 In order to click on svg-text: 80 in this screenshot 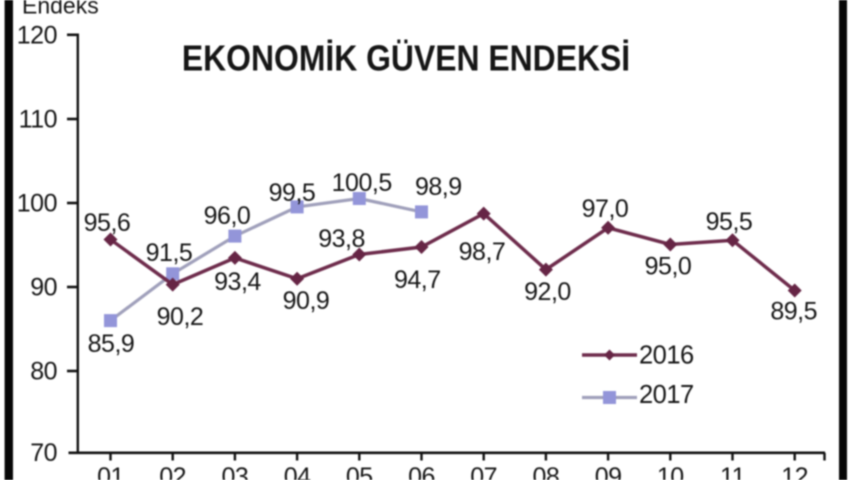, I will do `click(43, 372)`.